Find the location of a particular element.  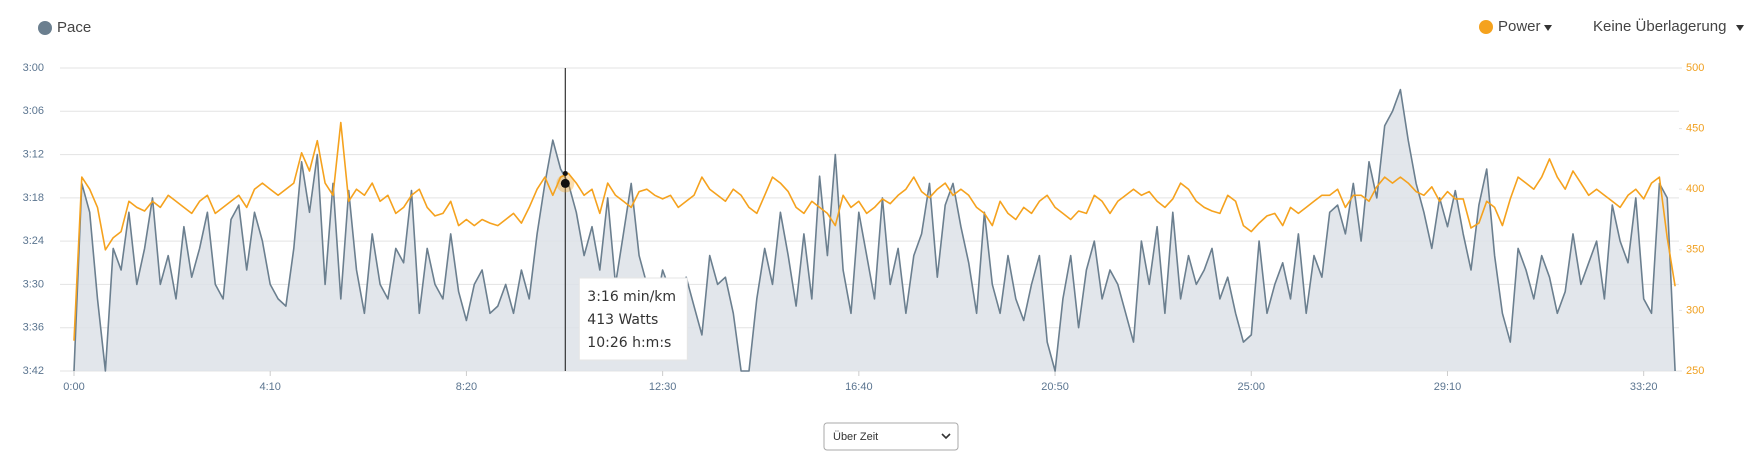

x-tick-label: 8:20 is located at coordinates (466, 387).